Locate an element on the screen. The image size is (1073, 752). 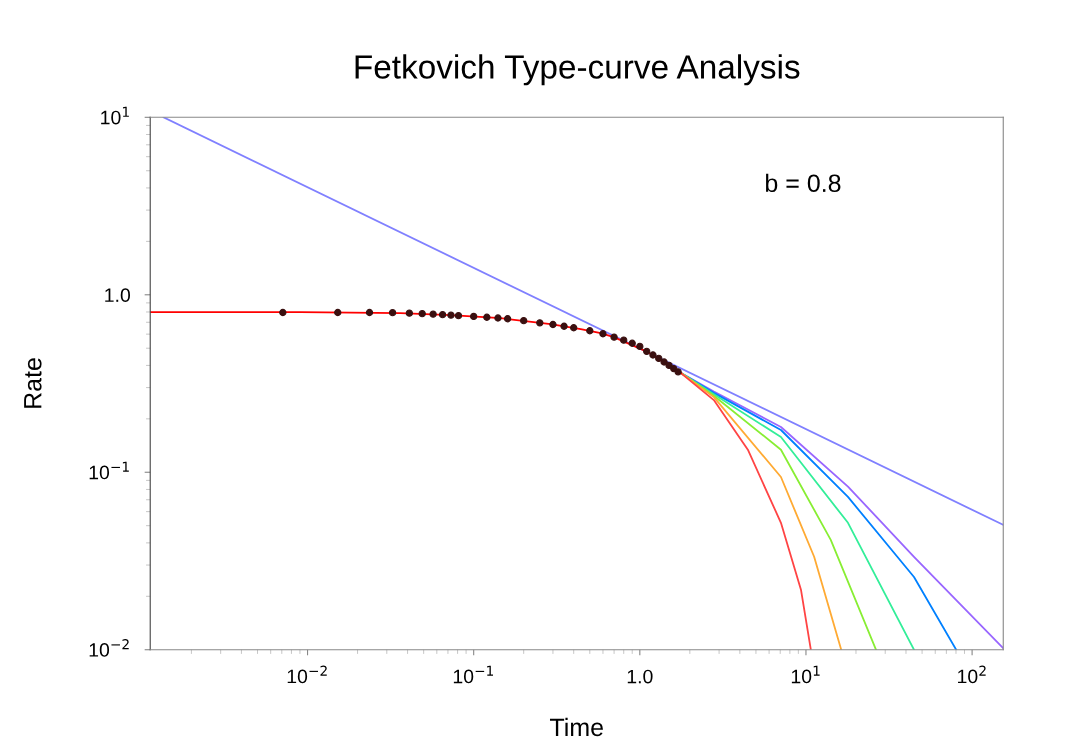
y-tick-label: 10$^{−2}$ is located at coordinates (109, 648).